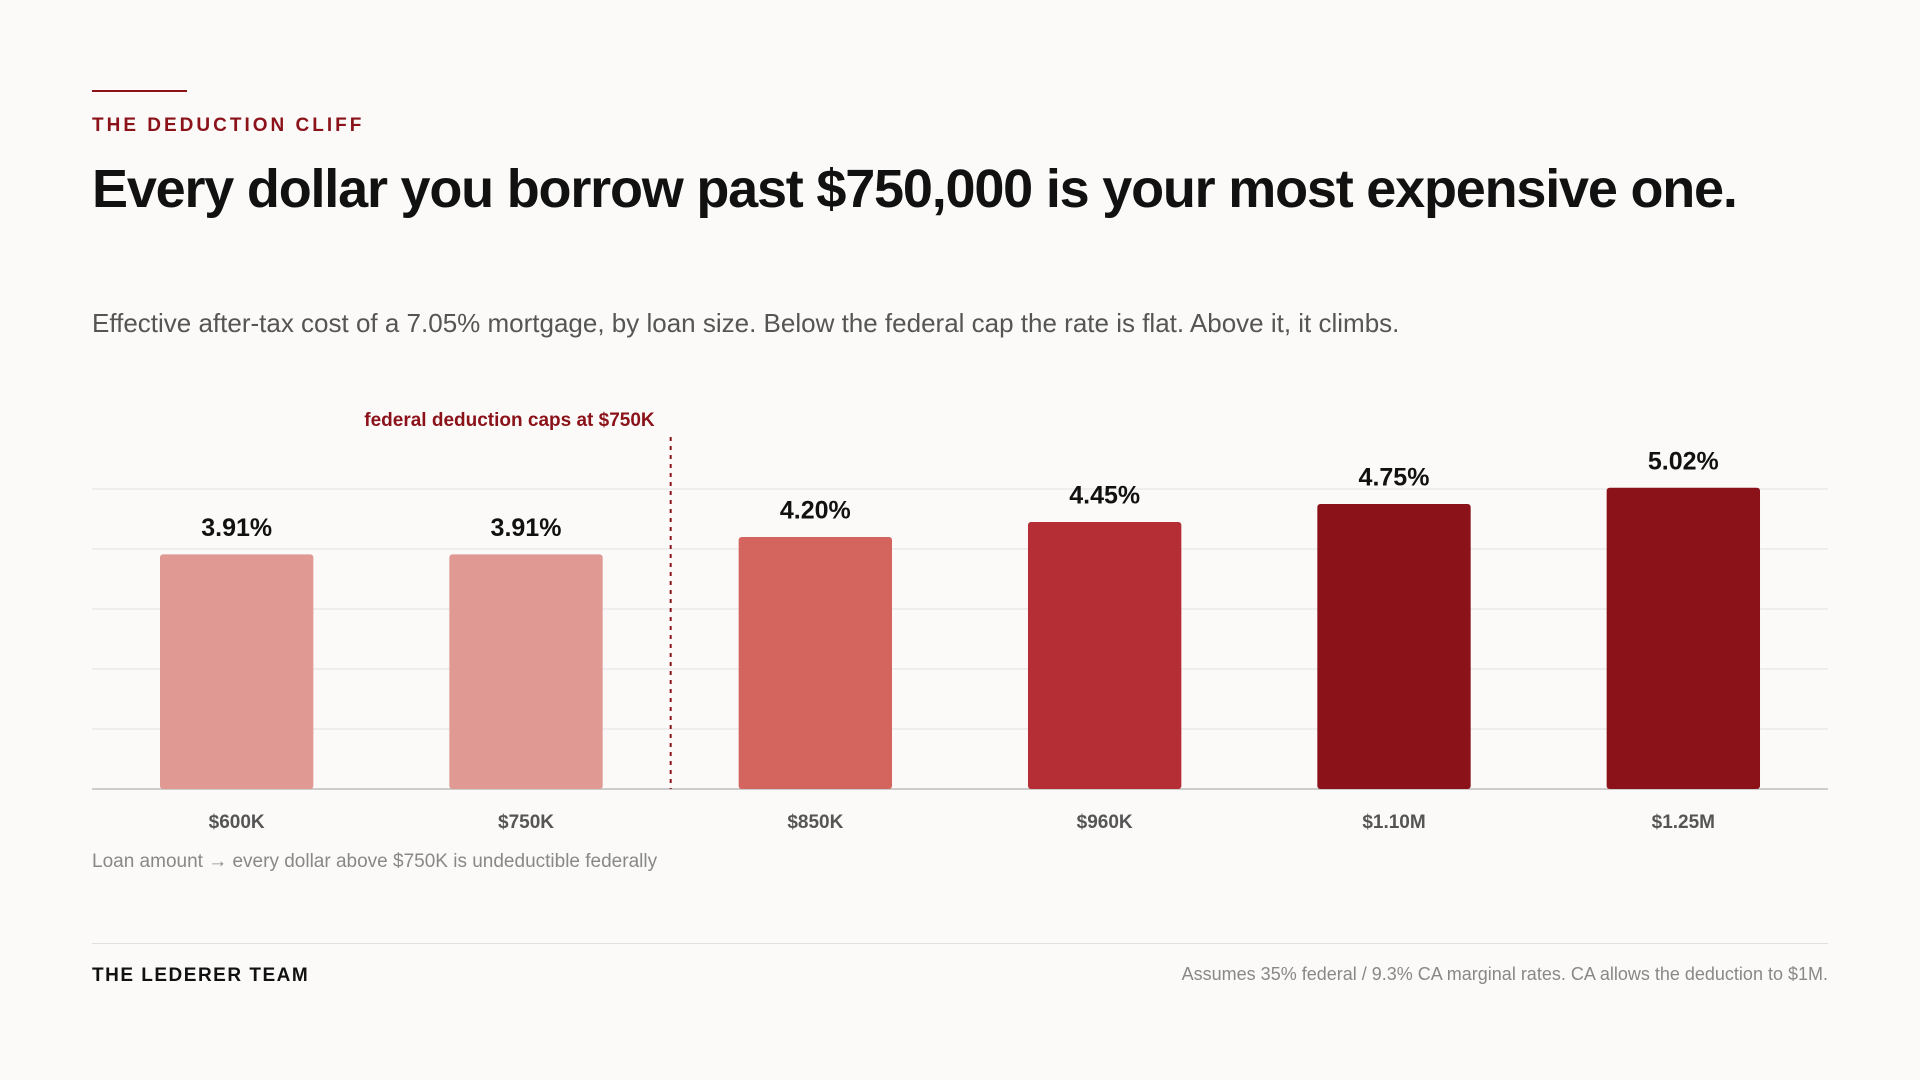 The image size is (1920, 1080). What do you see at coordinates (1683, 822) in the screenshot?
I see `x-tick-label: $1.25M` at bounding box center [1683, 822].